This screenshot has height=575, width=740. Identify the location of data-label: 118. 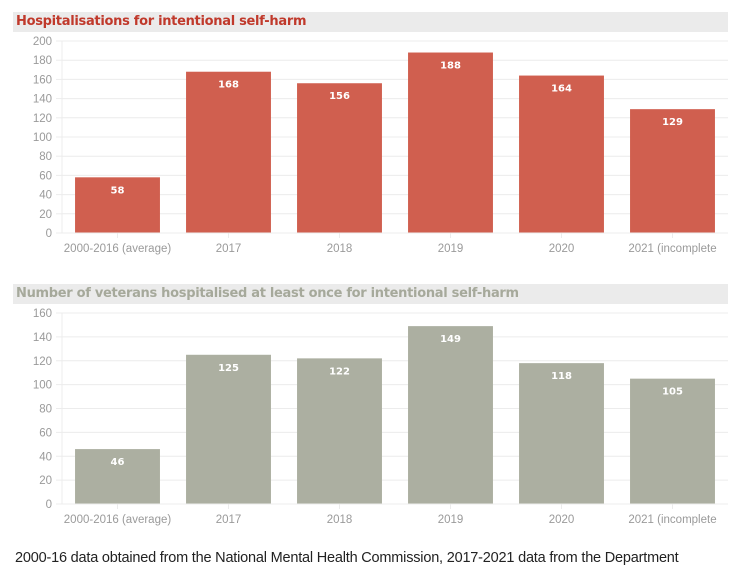
(561, 376).